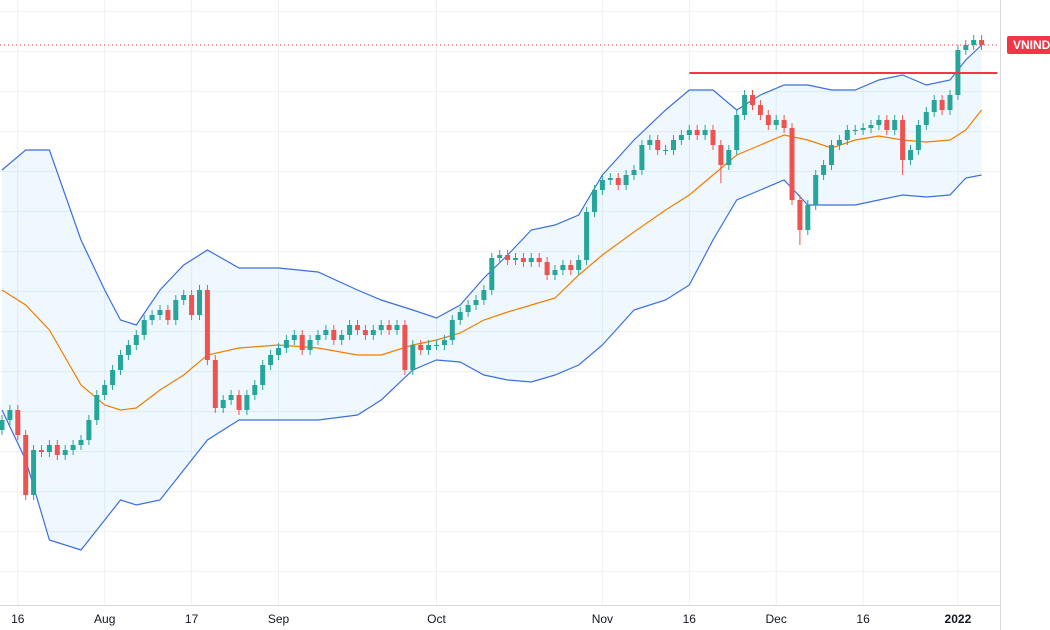 This screenshot has height=630, width=1050. What do you see at coordinates (279, 619) in the screenshot?
I see `x-tick-label: Sep` at bounding box center [279, 619].